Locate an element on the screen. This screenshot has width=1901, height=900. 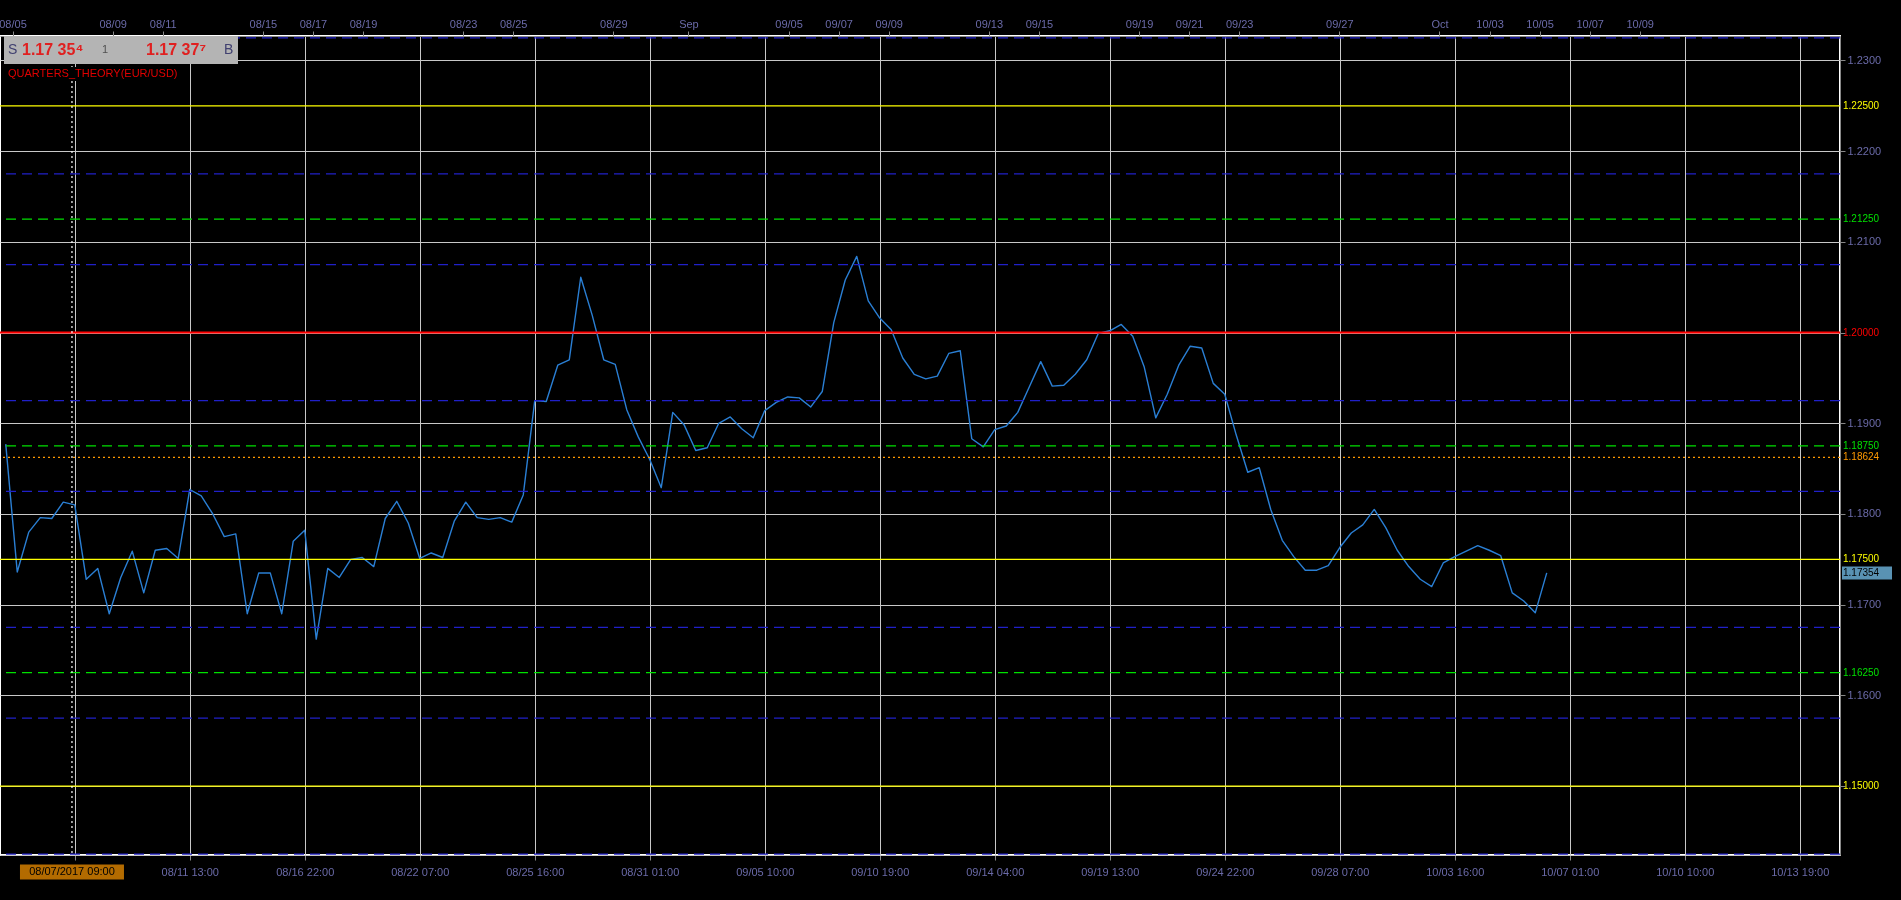
x-tick-label: 10/13 19:00 is located at coordinates (1800, 871).